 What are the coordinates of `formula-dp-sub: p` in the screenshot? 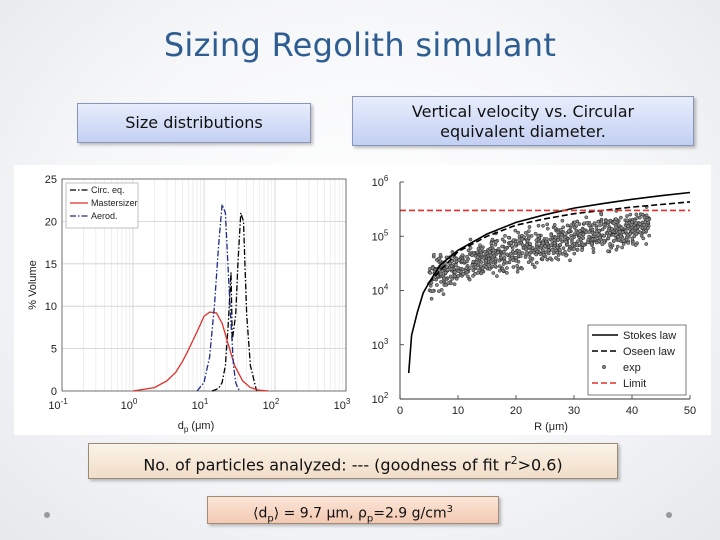 It's located at (270, 519).